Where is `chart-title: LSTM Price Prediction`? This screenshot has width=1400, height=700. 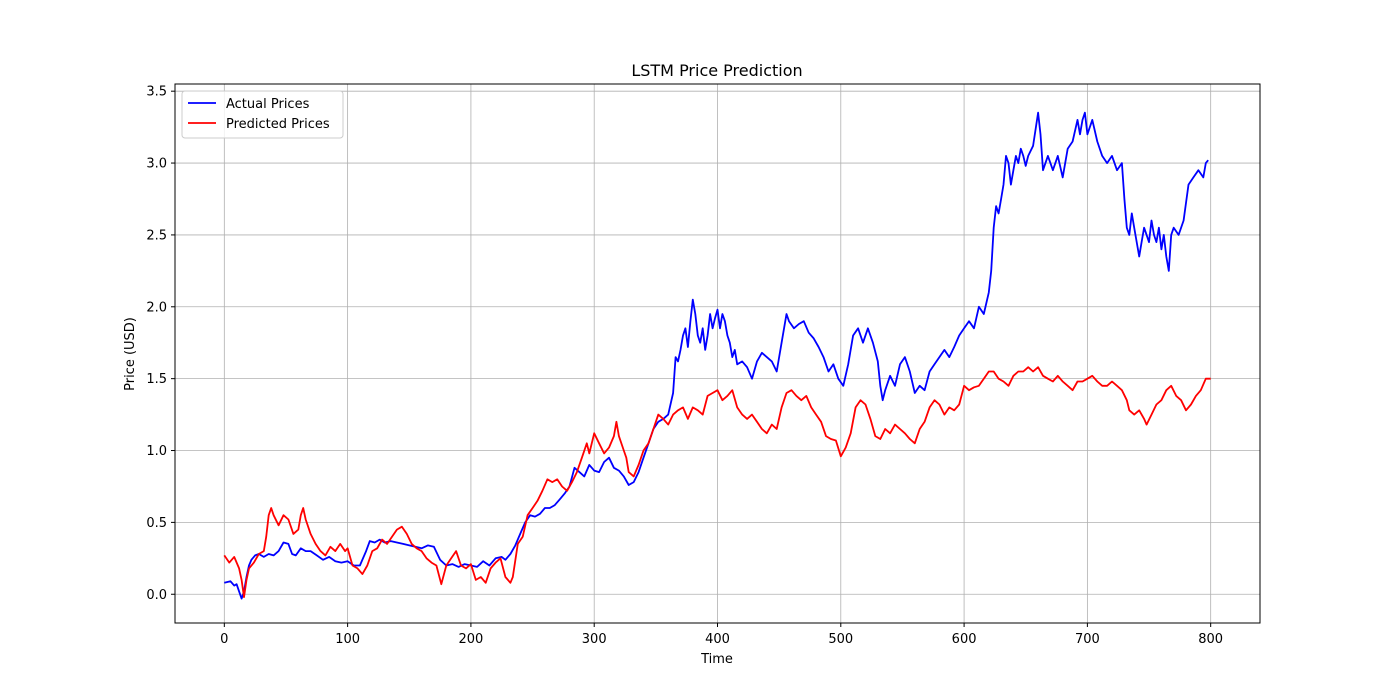
chart-title: LSTM Price Prediction is located at coordinates (716, 70).